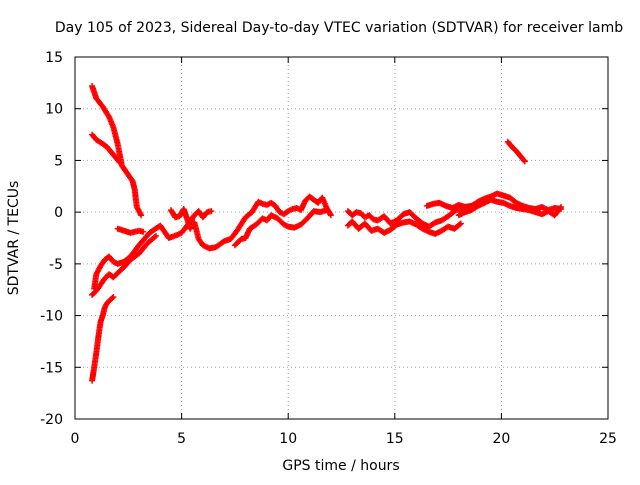  What do you see at coordinates (103, 338) in the screenshot?
I see `series-pass-c` at bounding box center [103, 338].